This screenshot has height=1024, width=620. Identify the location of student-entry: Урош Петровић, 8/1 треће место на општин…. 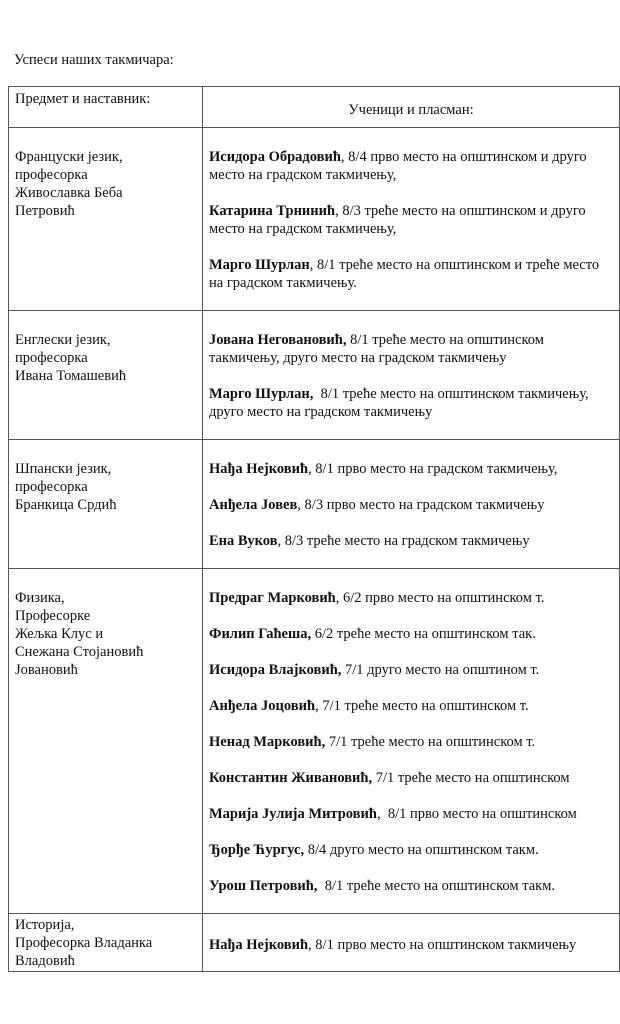
(411, 886).